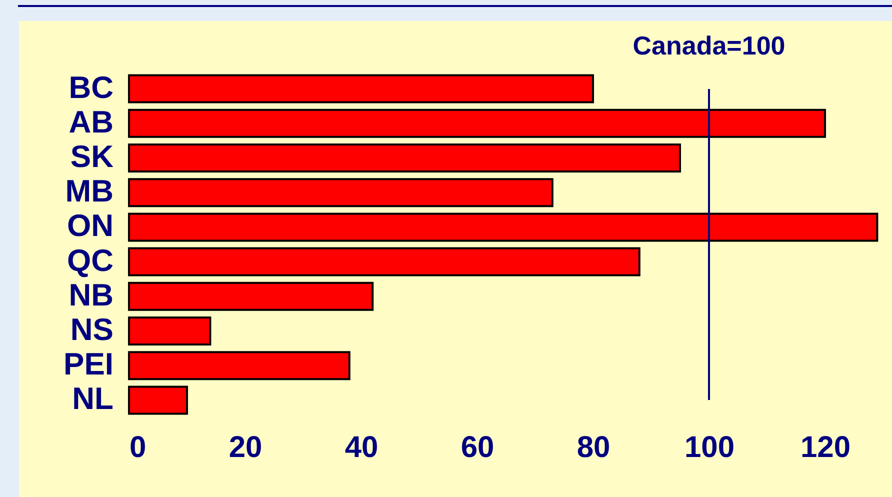  What do you see at coordinates (91, 87) in the screenshot?
I see `y-tick-label: BC` at bounding box center [91, 87].